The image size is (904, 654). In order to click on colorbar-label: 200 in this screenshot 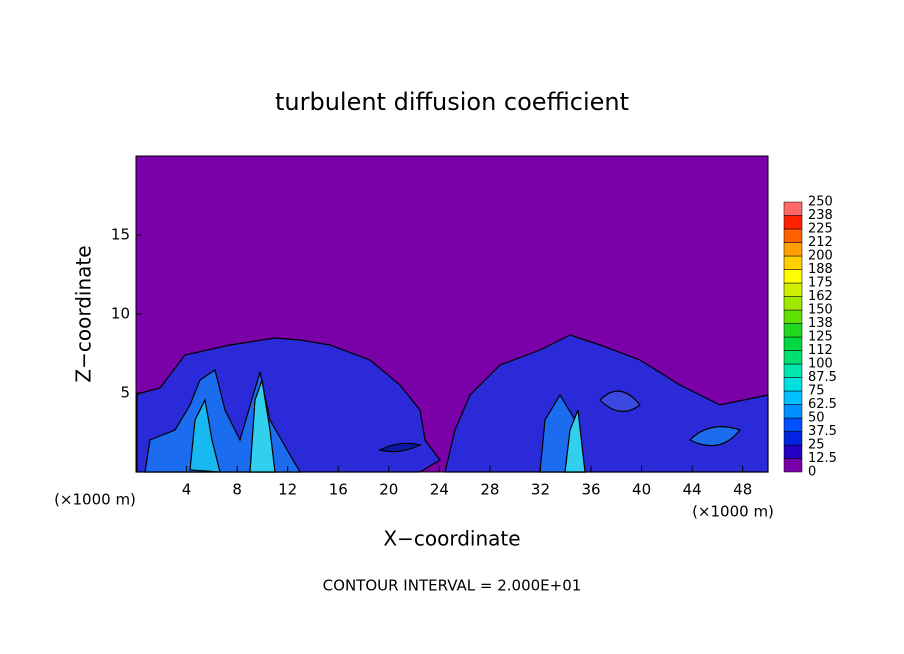, I will do `click(820, 256)`.